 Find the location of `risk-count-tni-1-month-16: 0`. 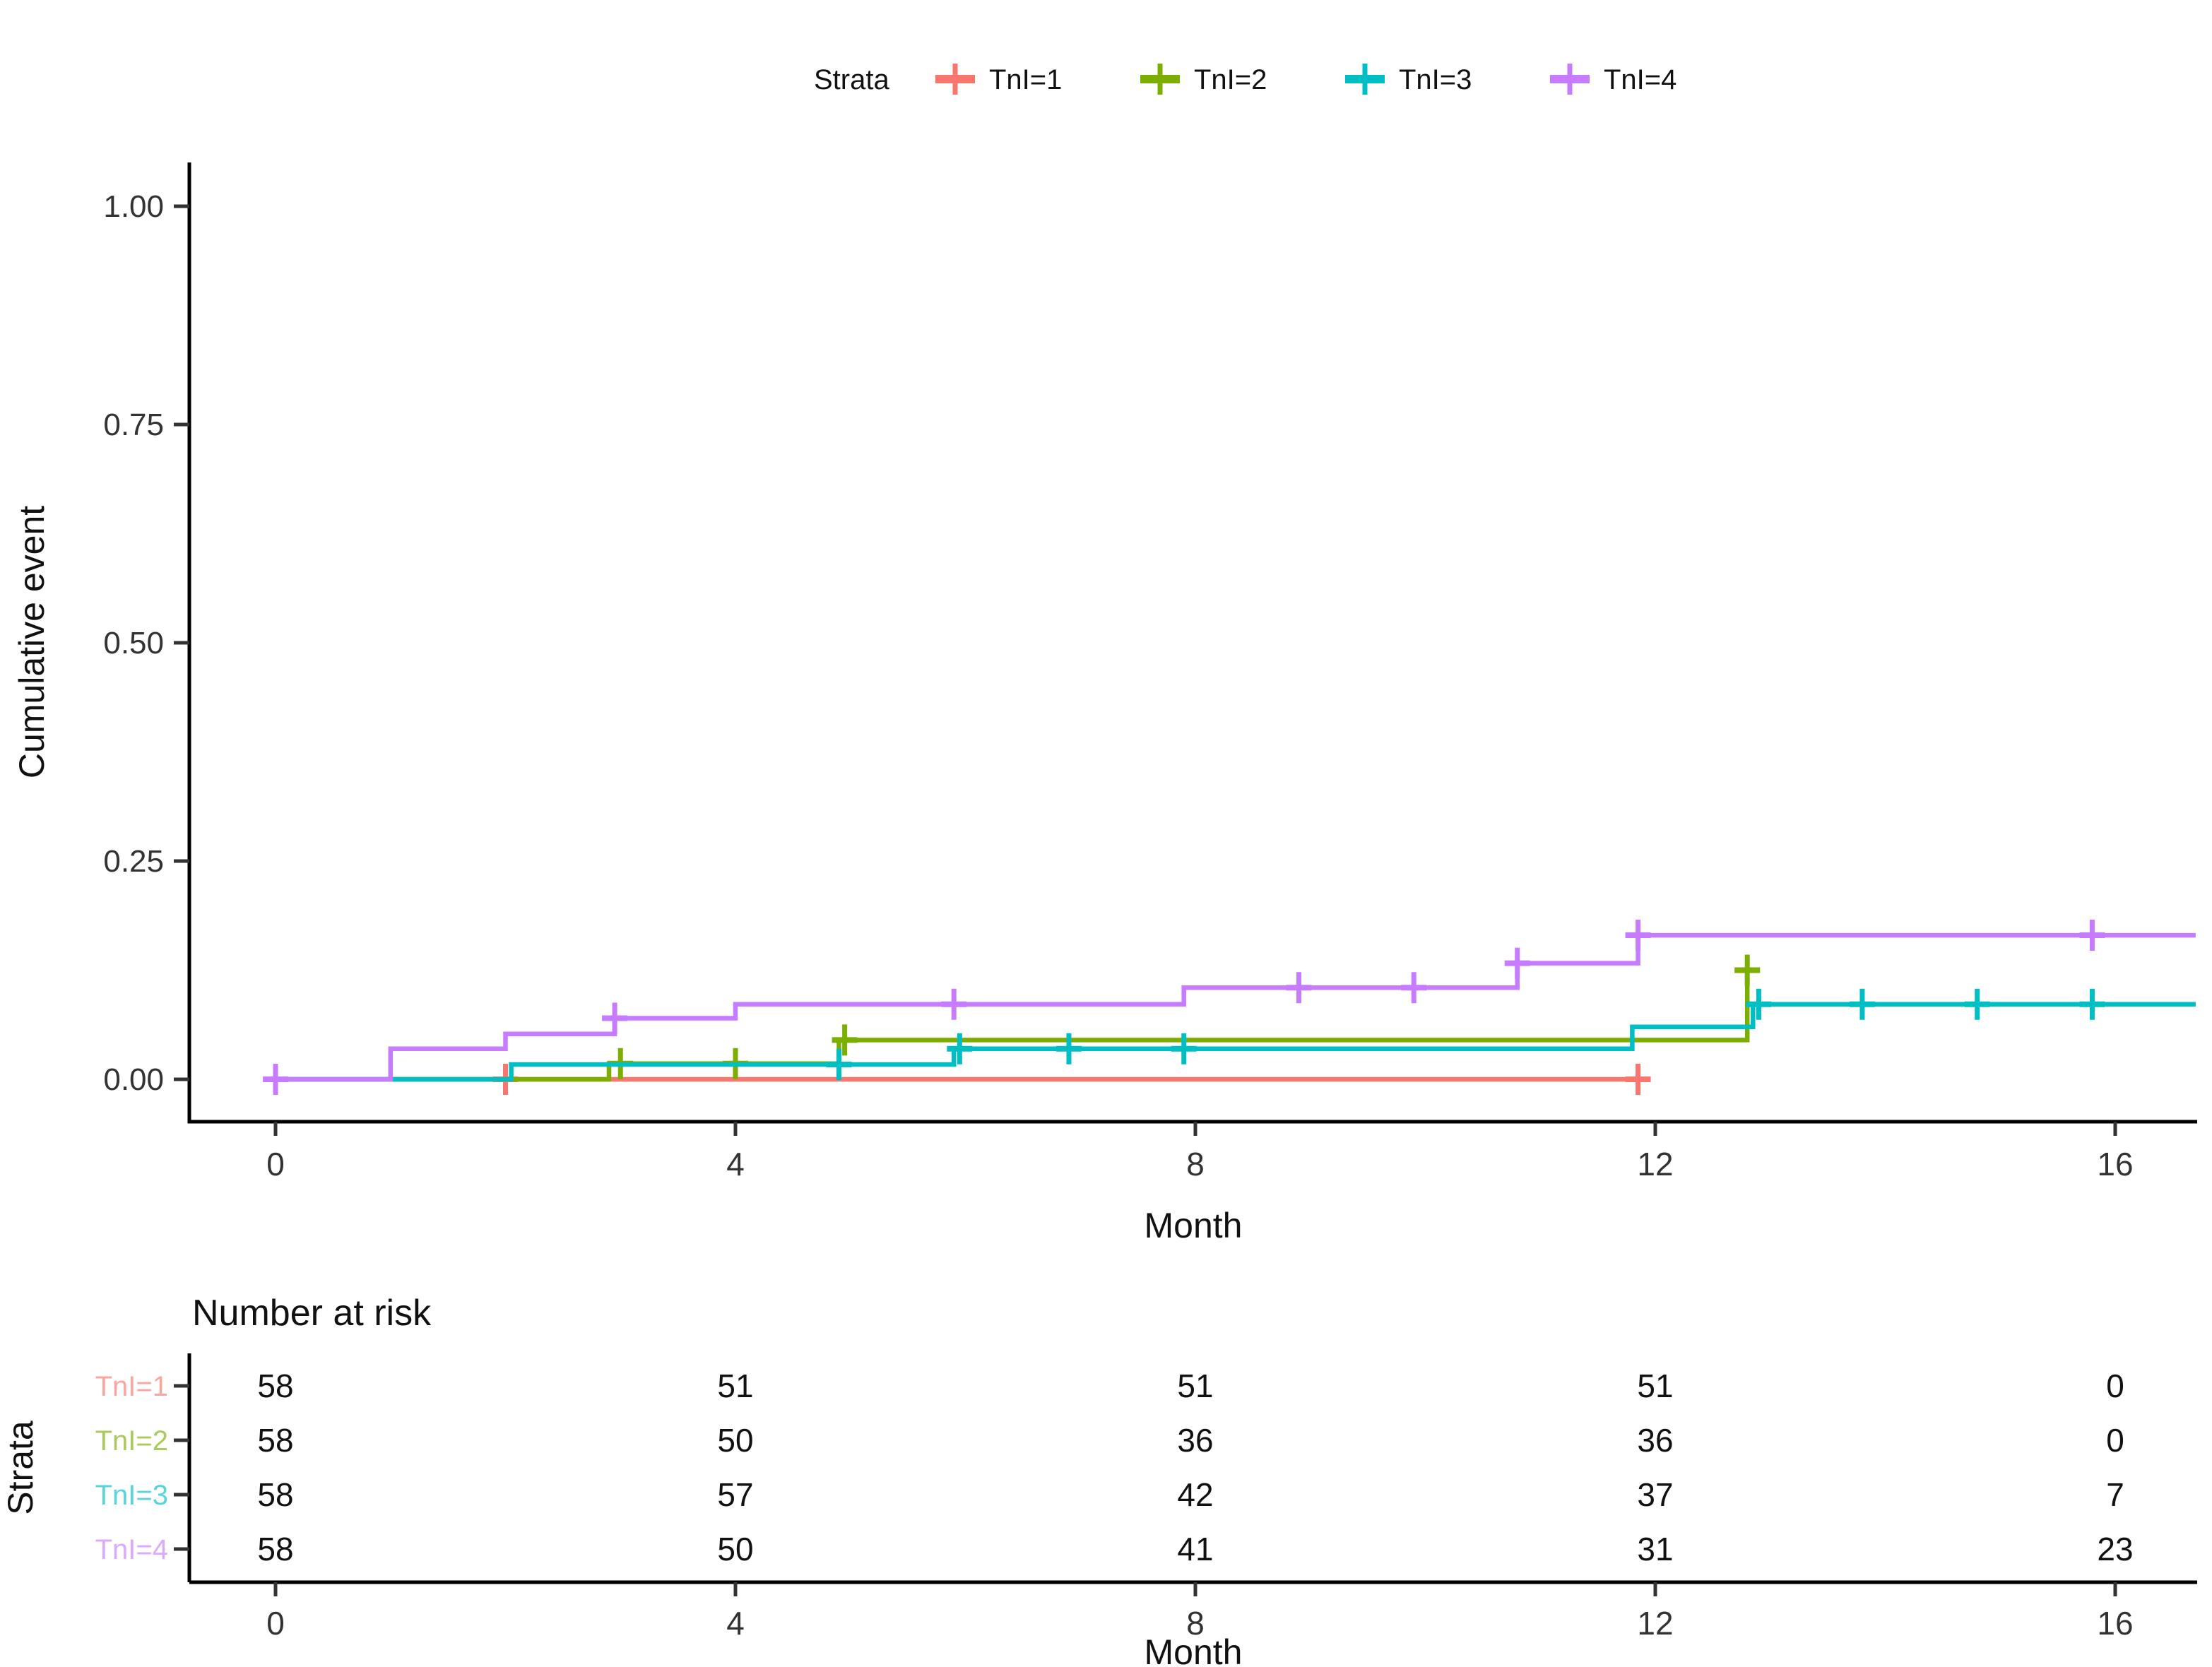

risk-count-tni-1-month-16: 0 is located at coordinates (2115, 1386).